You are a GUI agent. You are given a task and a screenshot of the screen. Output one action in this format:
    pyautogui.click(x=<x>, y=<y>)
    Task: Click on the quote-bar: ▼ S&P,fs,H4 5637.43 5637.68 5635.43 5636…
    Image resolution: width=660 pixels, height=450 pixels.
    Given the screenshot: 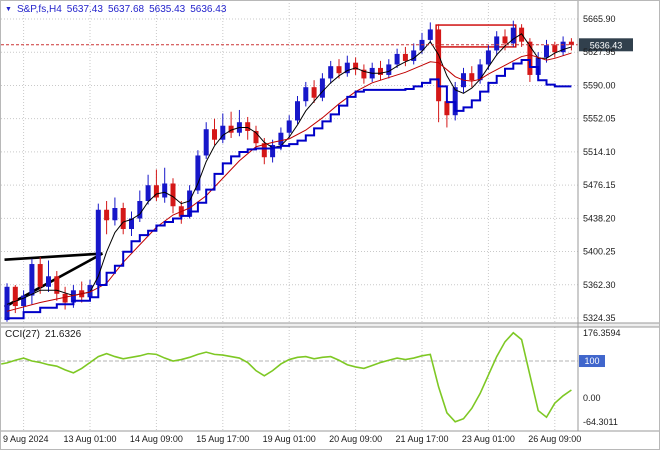 What is the action you would take?
    pyautogui.click(x=115, y=9)
    